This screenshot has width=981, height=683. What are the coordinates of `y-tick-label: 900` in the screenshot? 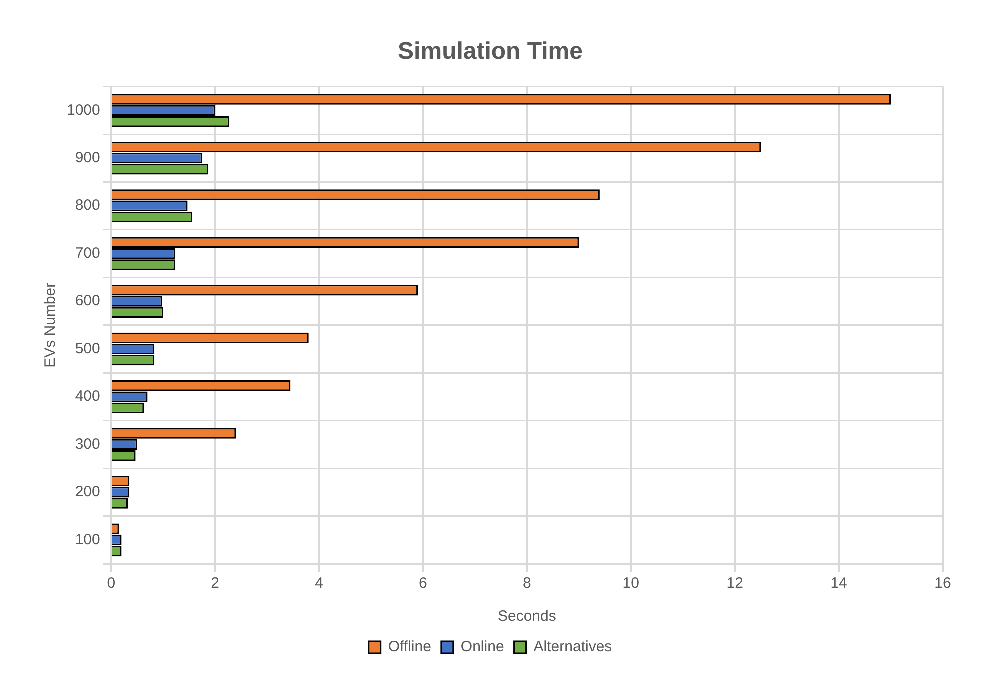 It's located at (87, 158).